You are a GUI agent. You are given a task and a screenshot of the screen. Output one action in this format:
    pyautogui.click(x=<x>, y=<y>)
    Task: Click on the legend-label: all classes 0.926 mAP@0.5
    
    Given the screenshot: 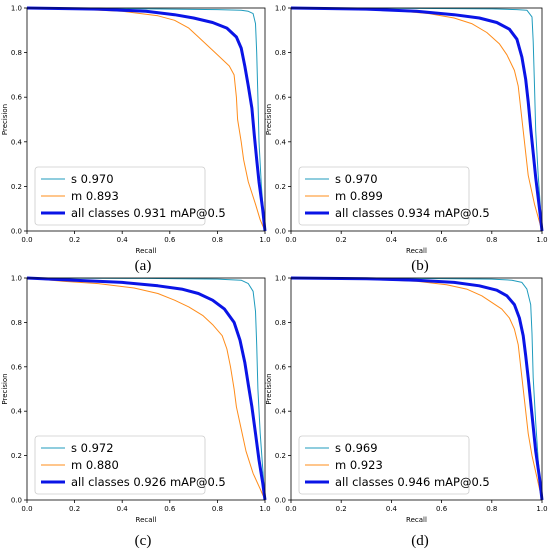 What is the action you would take?
    pyautogui.click(x=148, y=482)
    